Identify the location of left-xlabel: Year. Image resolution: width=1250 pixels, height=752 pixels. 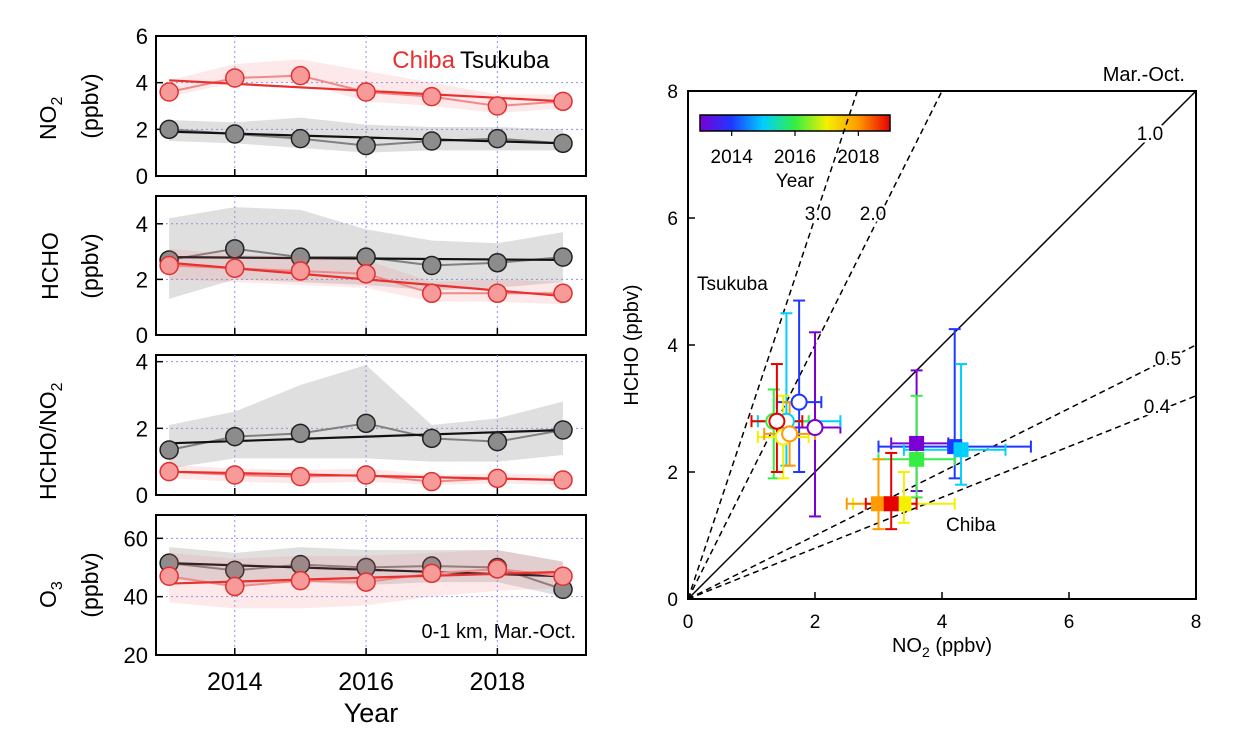
(371, 713).